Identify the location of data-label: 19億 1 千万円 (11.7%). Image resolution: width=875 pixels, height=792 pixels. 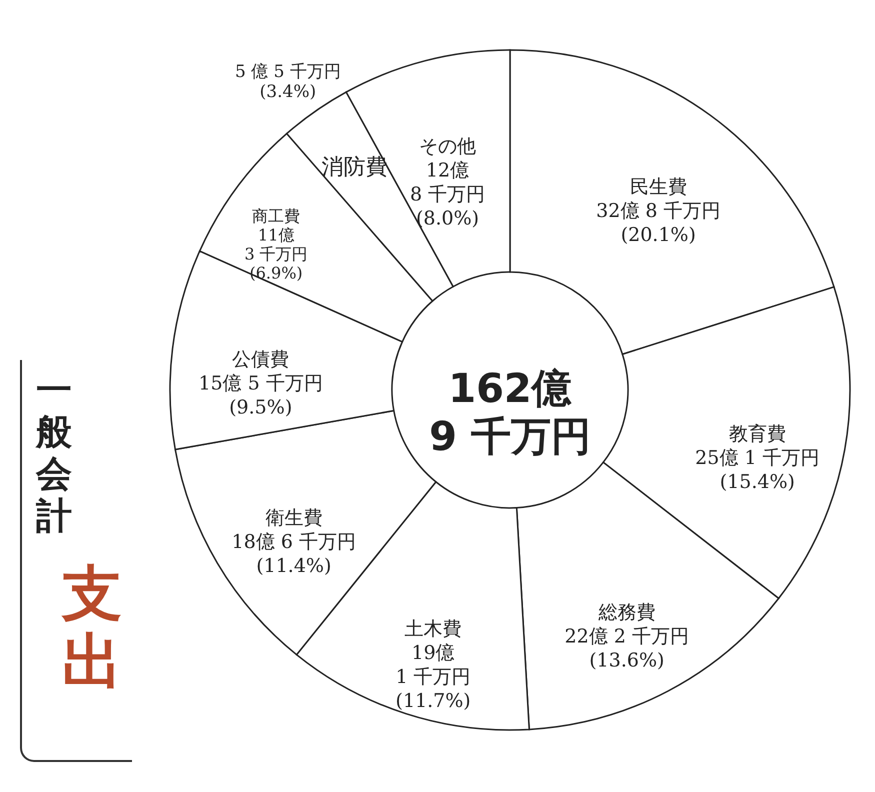
(433, 677).